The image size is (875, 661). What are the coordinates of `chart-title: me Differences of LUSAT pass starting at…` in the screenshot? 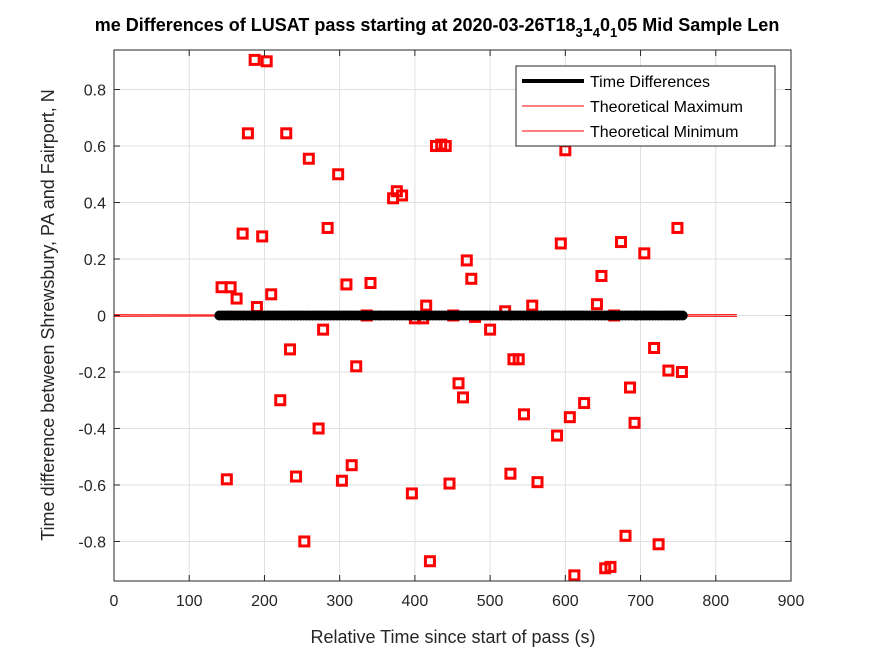 It's located at (437, 27).